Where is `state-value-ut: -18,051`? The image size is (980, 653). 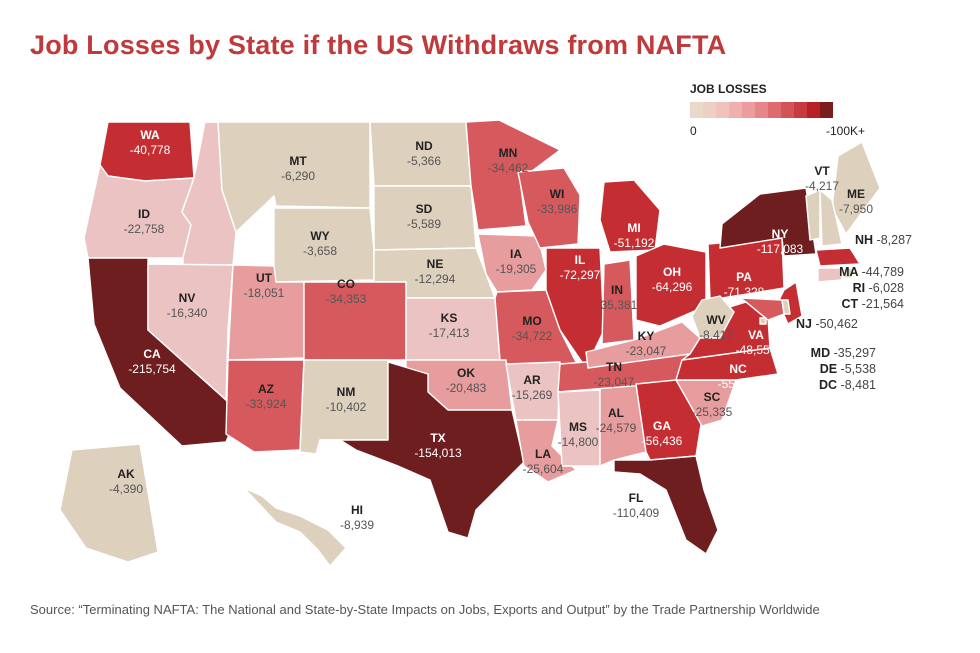 state-value-ut: -18,051 is located at coordinates (264, 293).